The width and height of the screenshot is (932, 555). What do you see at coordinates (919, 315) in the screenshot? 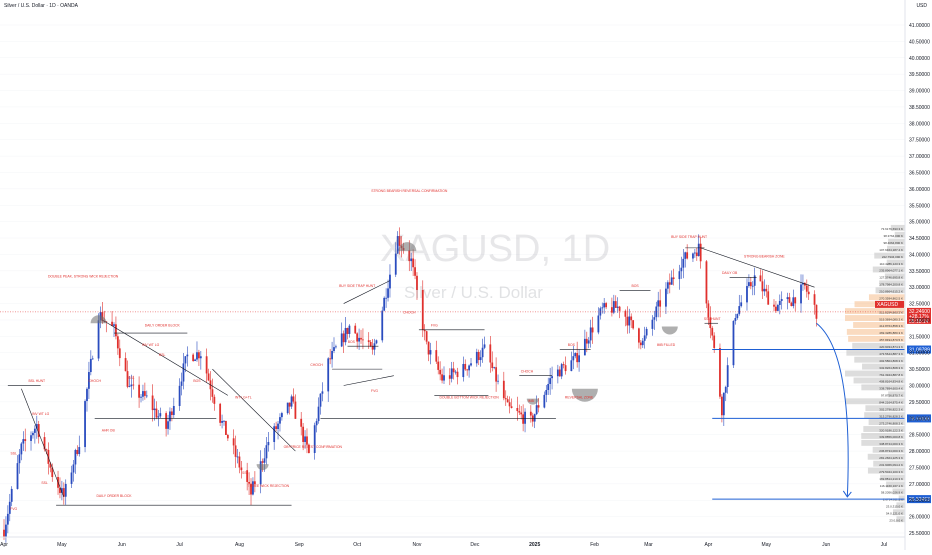
I see `current-price-tag` at bounding box center [919, 315].